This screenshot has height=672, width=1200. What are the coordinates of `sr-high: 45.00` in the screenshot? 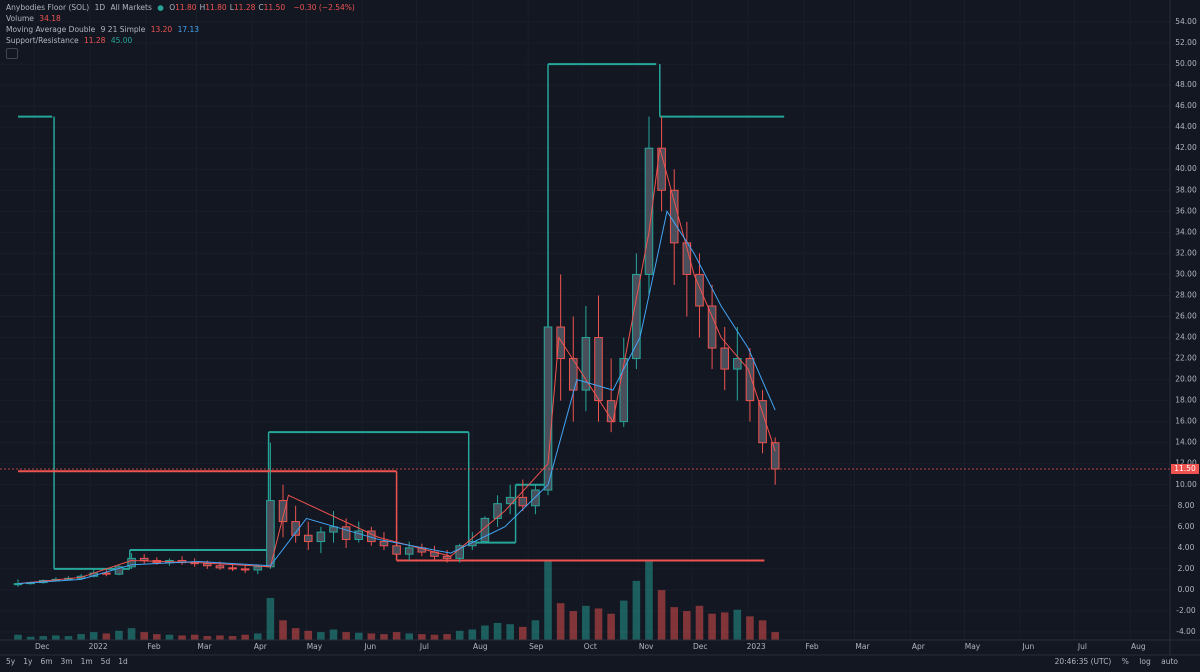 It's located at (121, 40).